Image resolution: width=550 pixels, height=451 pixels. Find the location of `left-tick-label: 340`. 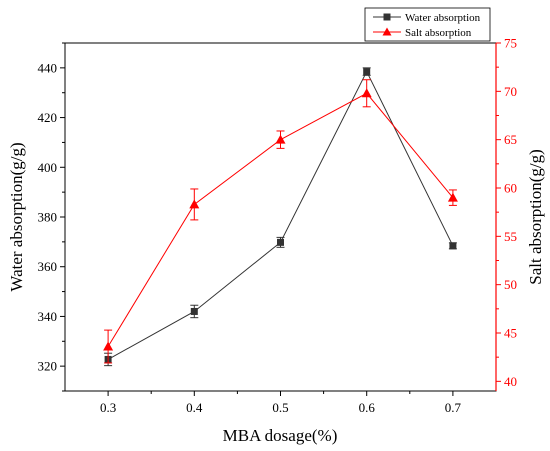

left-tick-label: 340 is located at coordinates (48, 316).